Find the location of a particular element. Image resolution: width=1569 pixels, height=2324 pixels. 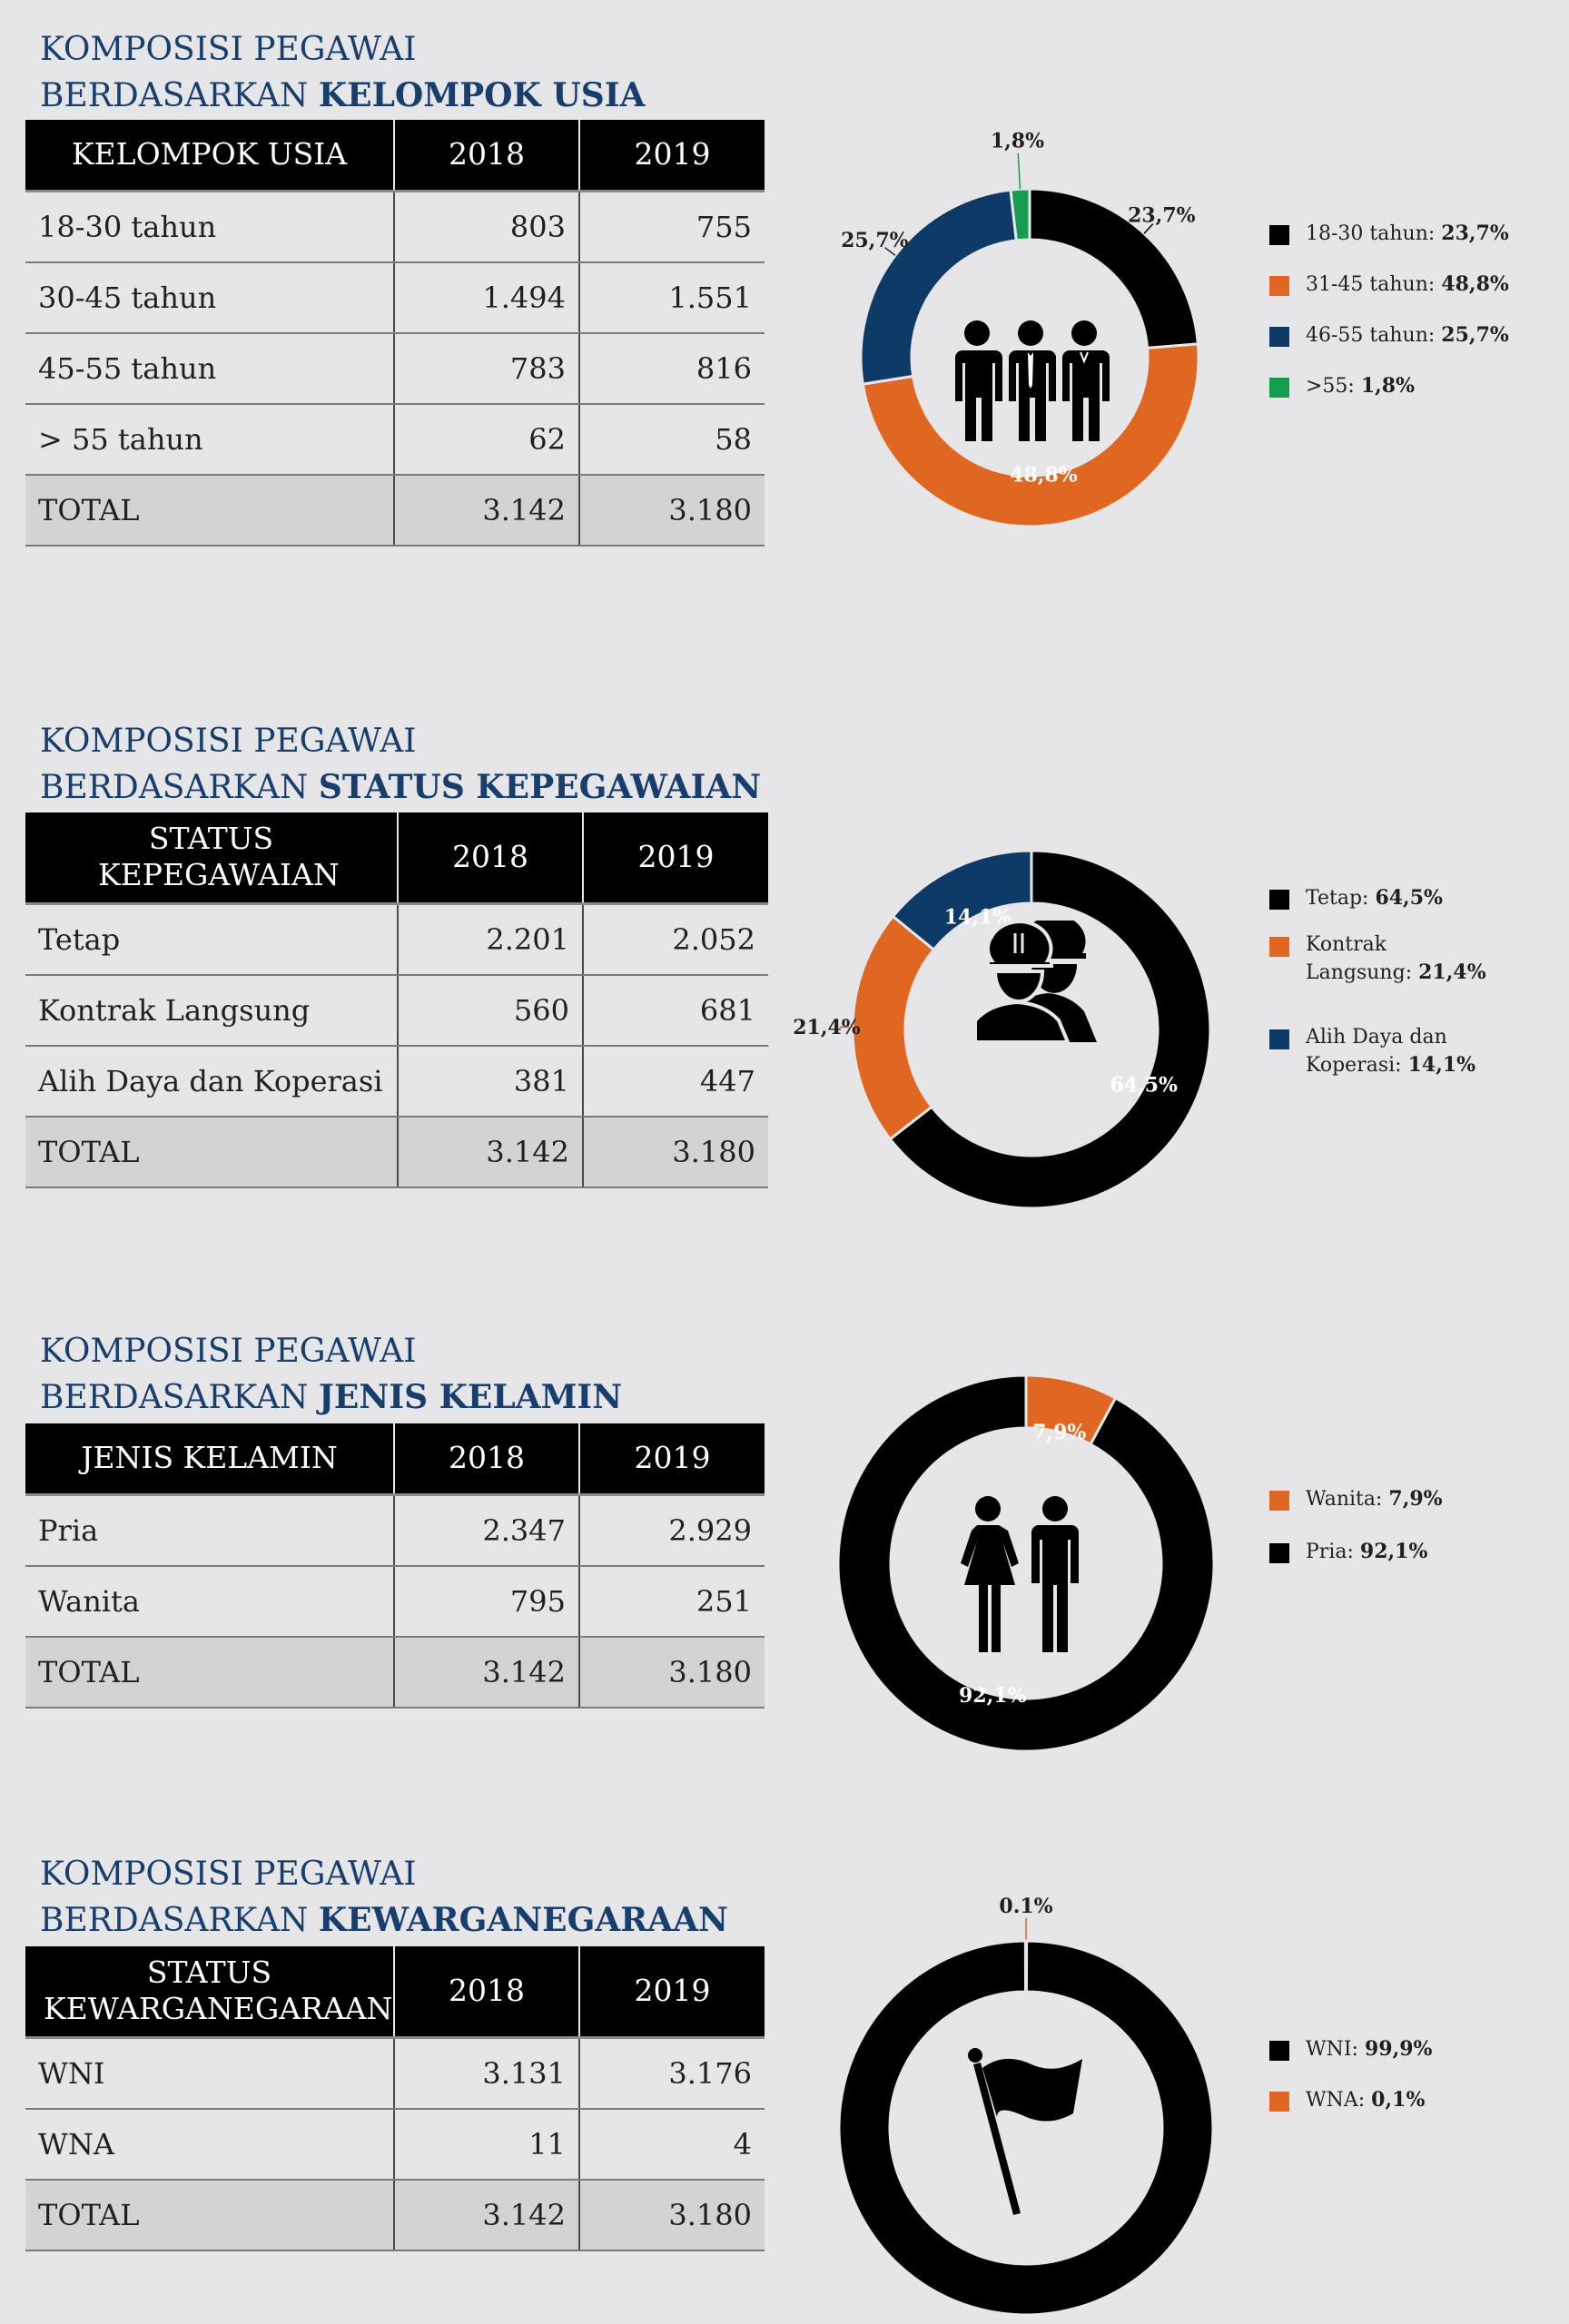

donut-svg: 7,9% 92,1% is located at coordinates (1026, 1563).